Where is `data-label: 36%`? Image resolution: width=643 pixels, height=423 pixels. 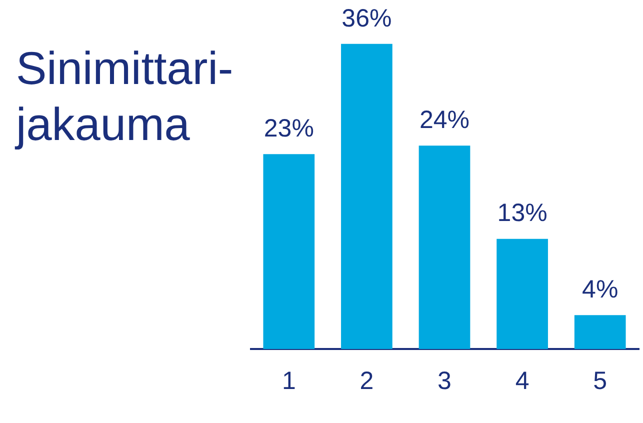
data-label: 36% is located at coordinates (367, 18).